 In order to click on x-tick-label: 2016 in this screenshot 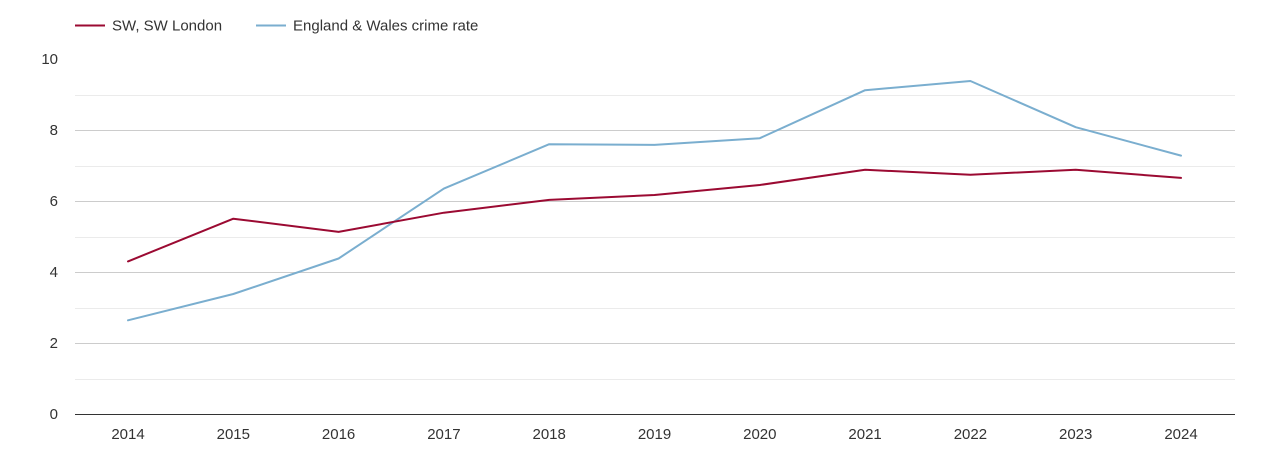, I will do `click(338, 434)`.